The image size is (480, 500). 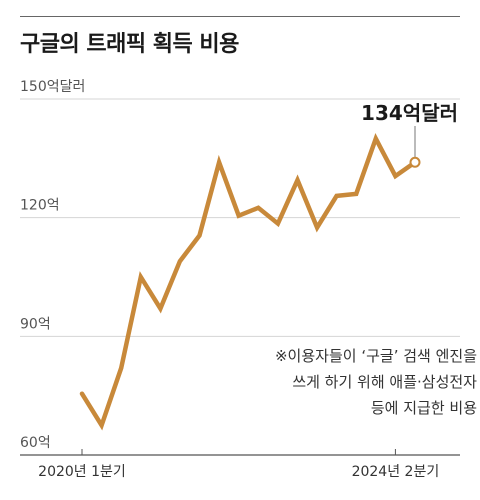 I want to click on x-tick-label: 2020년 1분기, so click(x=82, y=472).